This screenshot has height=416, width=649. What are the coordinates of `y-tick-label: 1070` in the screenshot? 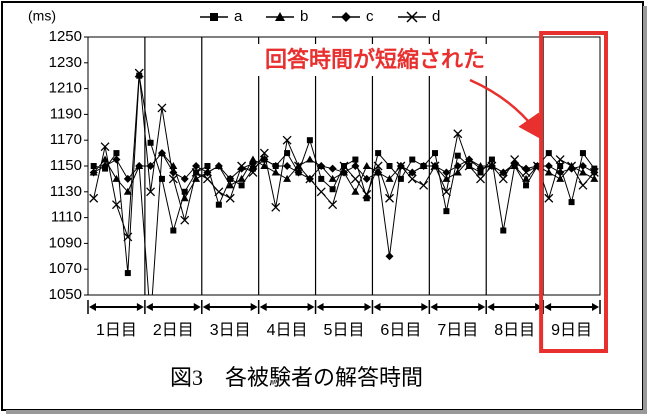 It's located at (65, 268).